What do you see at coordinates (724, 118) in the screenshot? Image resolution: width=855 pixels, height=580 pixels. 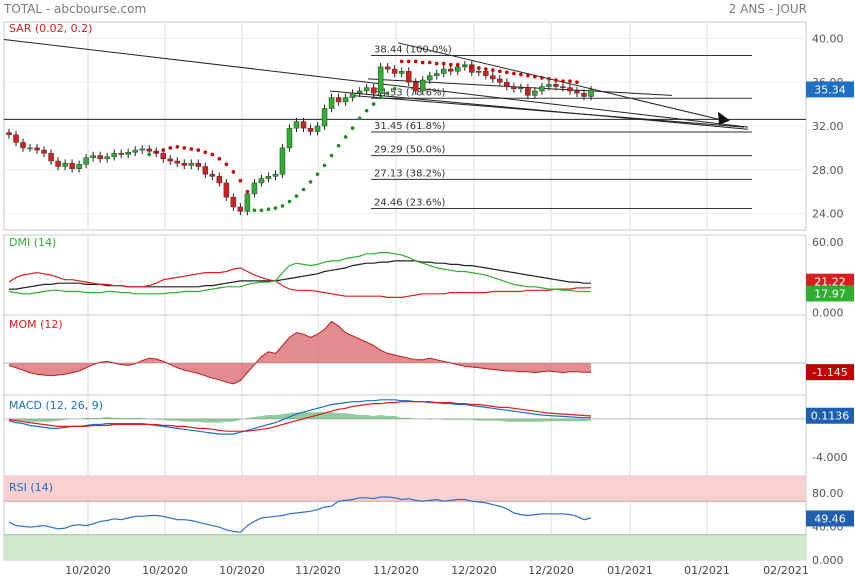 I see `arrow-head` at bounding box center [724, 118].